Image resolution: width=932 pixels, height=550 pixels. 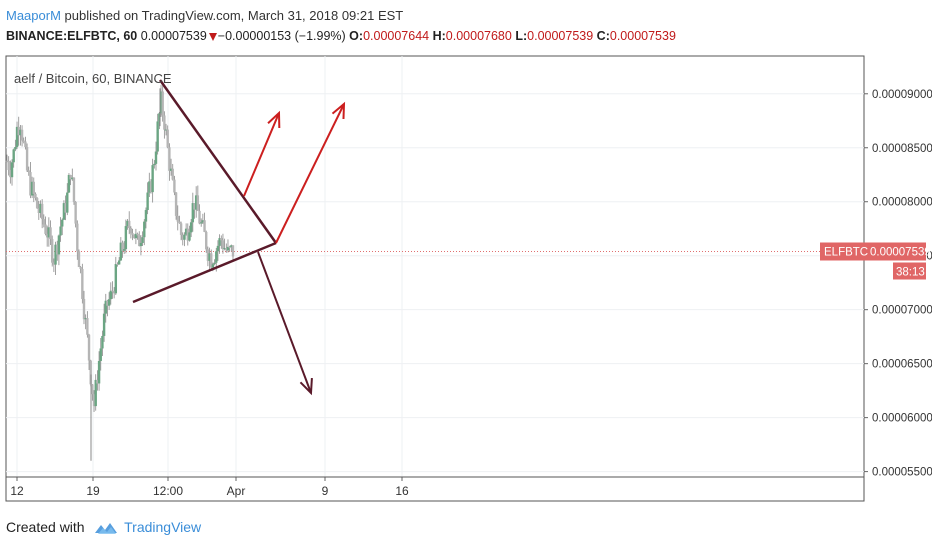 I want to click on open-value: 0.00007644, so click(x=396, y=36).